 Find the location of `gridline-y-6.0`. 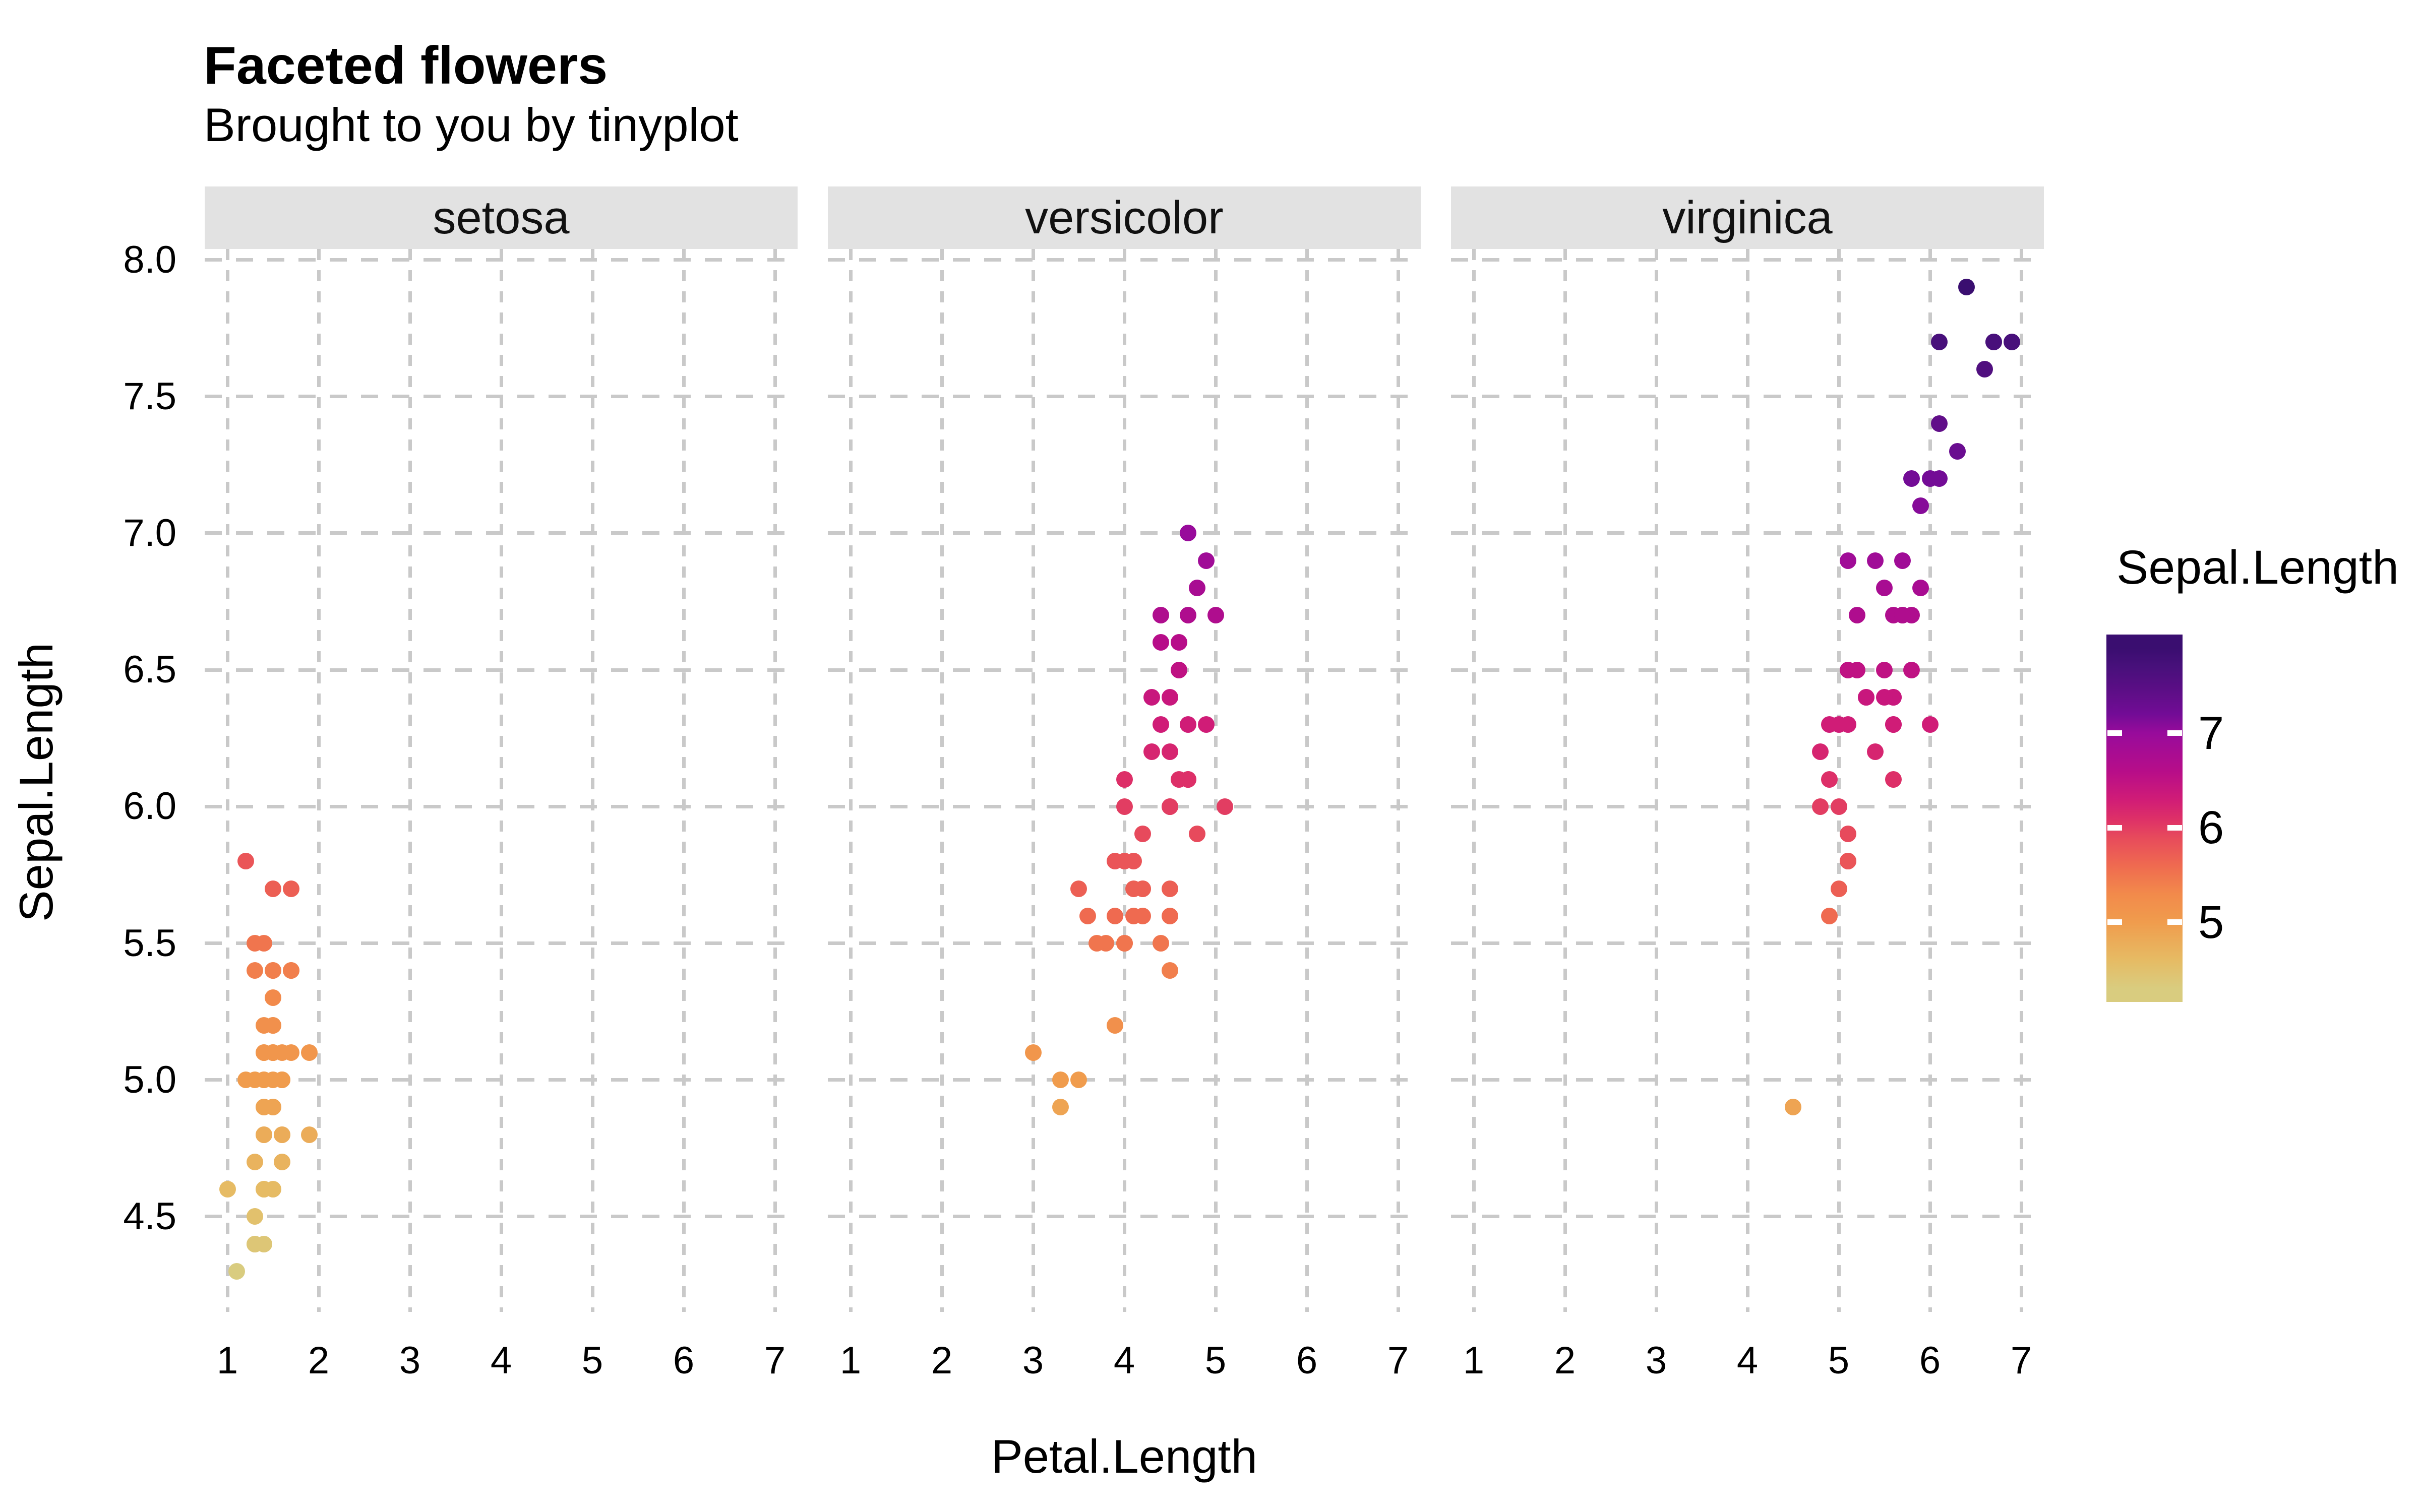

gridline-y-6.0 is located at coordinates (1747, 806).